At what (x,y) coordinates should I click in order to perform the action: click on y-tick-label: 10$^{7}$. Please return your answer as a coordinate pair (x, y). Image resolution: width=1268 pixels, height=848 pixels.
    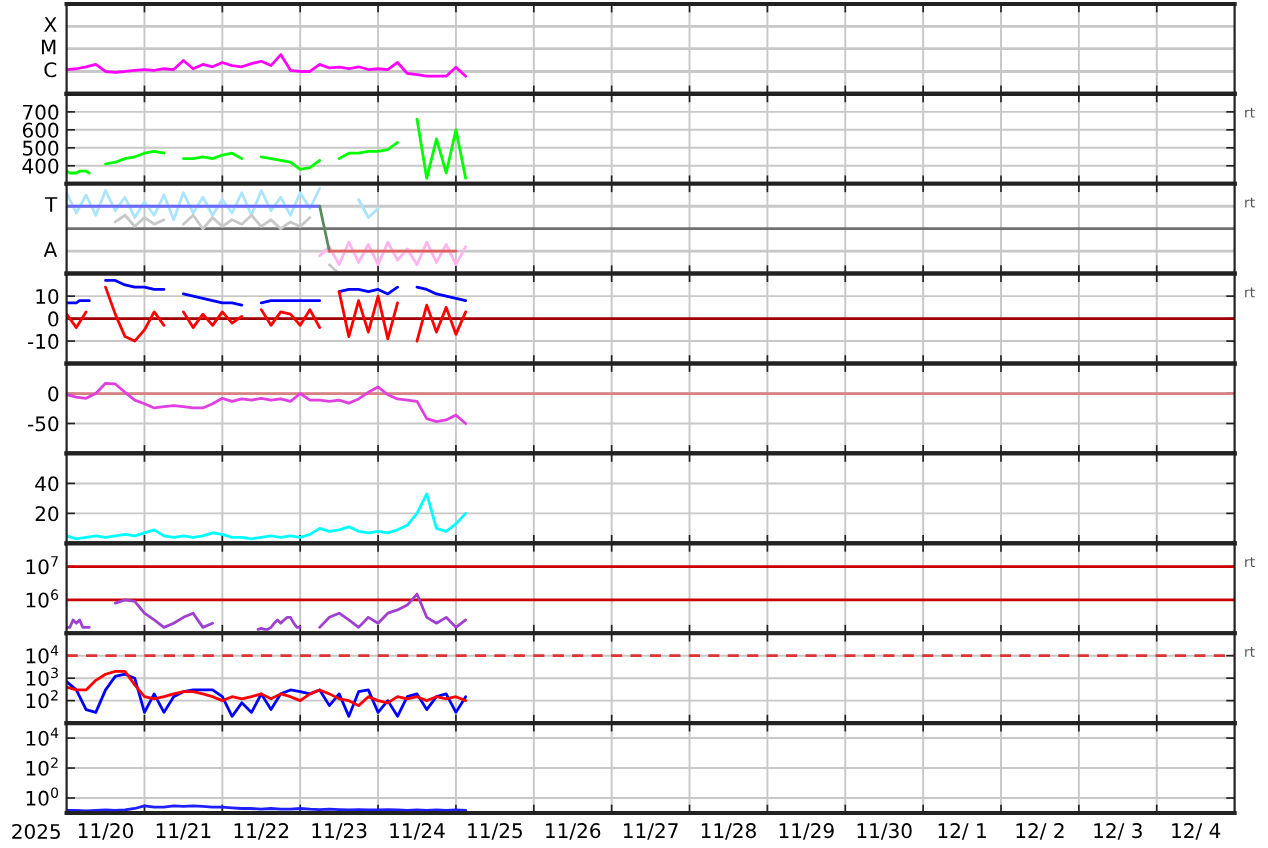
    Looking at the image, I should click on (42, 565).